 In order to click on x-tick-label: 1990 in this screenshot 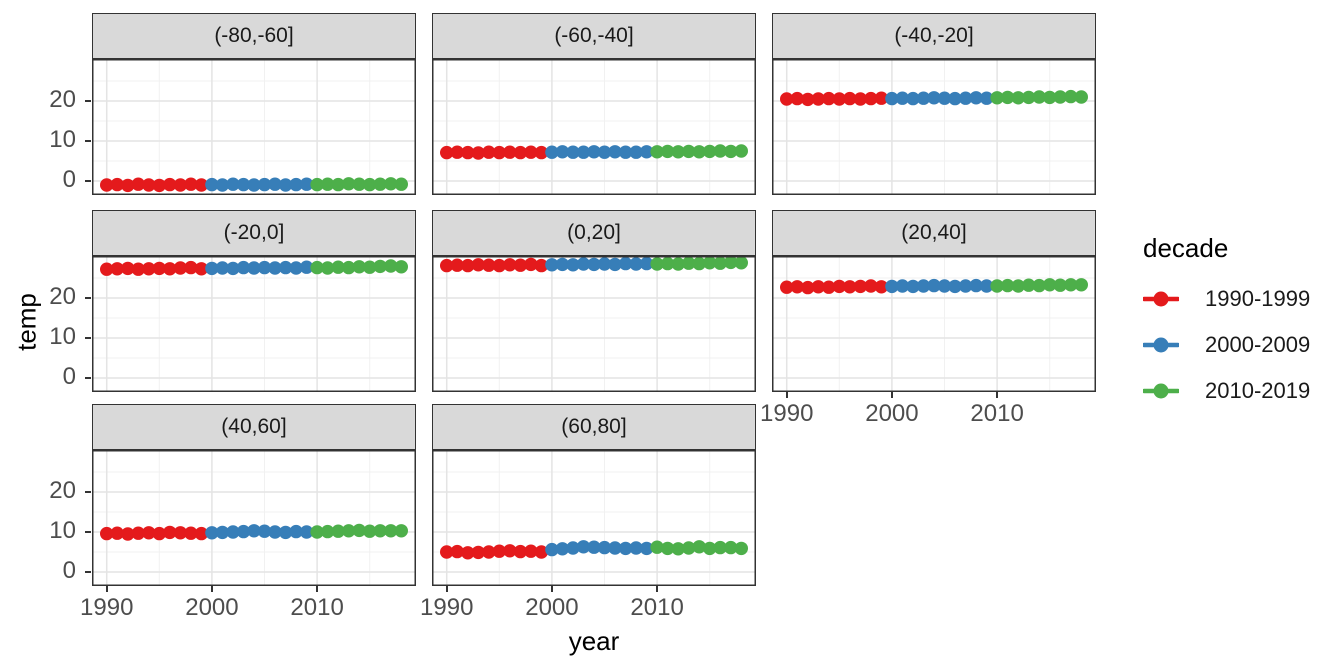, I will do `click(107, 607)`.